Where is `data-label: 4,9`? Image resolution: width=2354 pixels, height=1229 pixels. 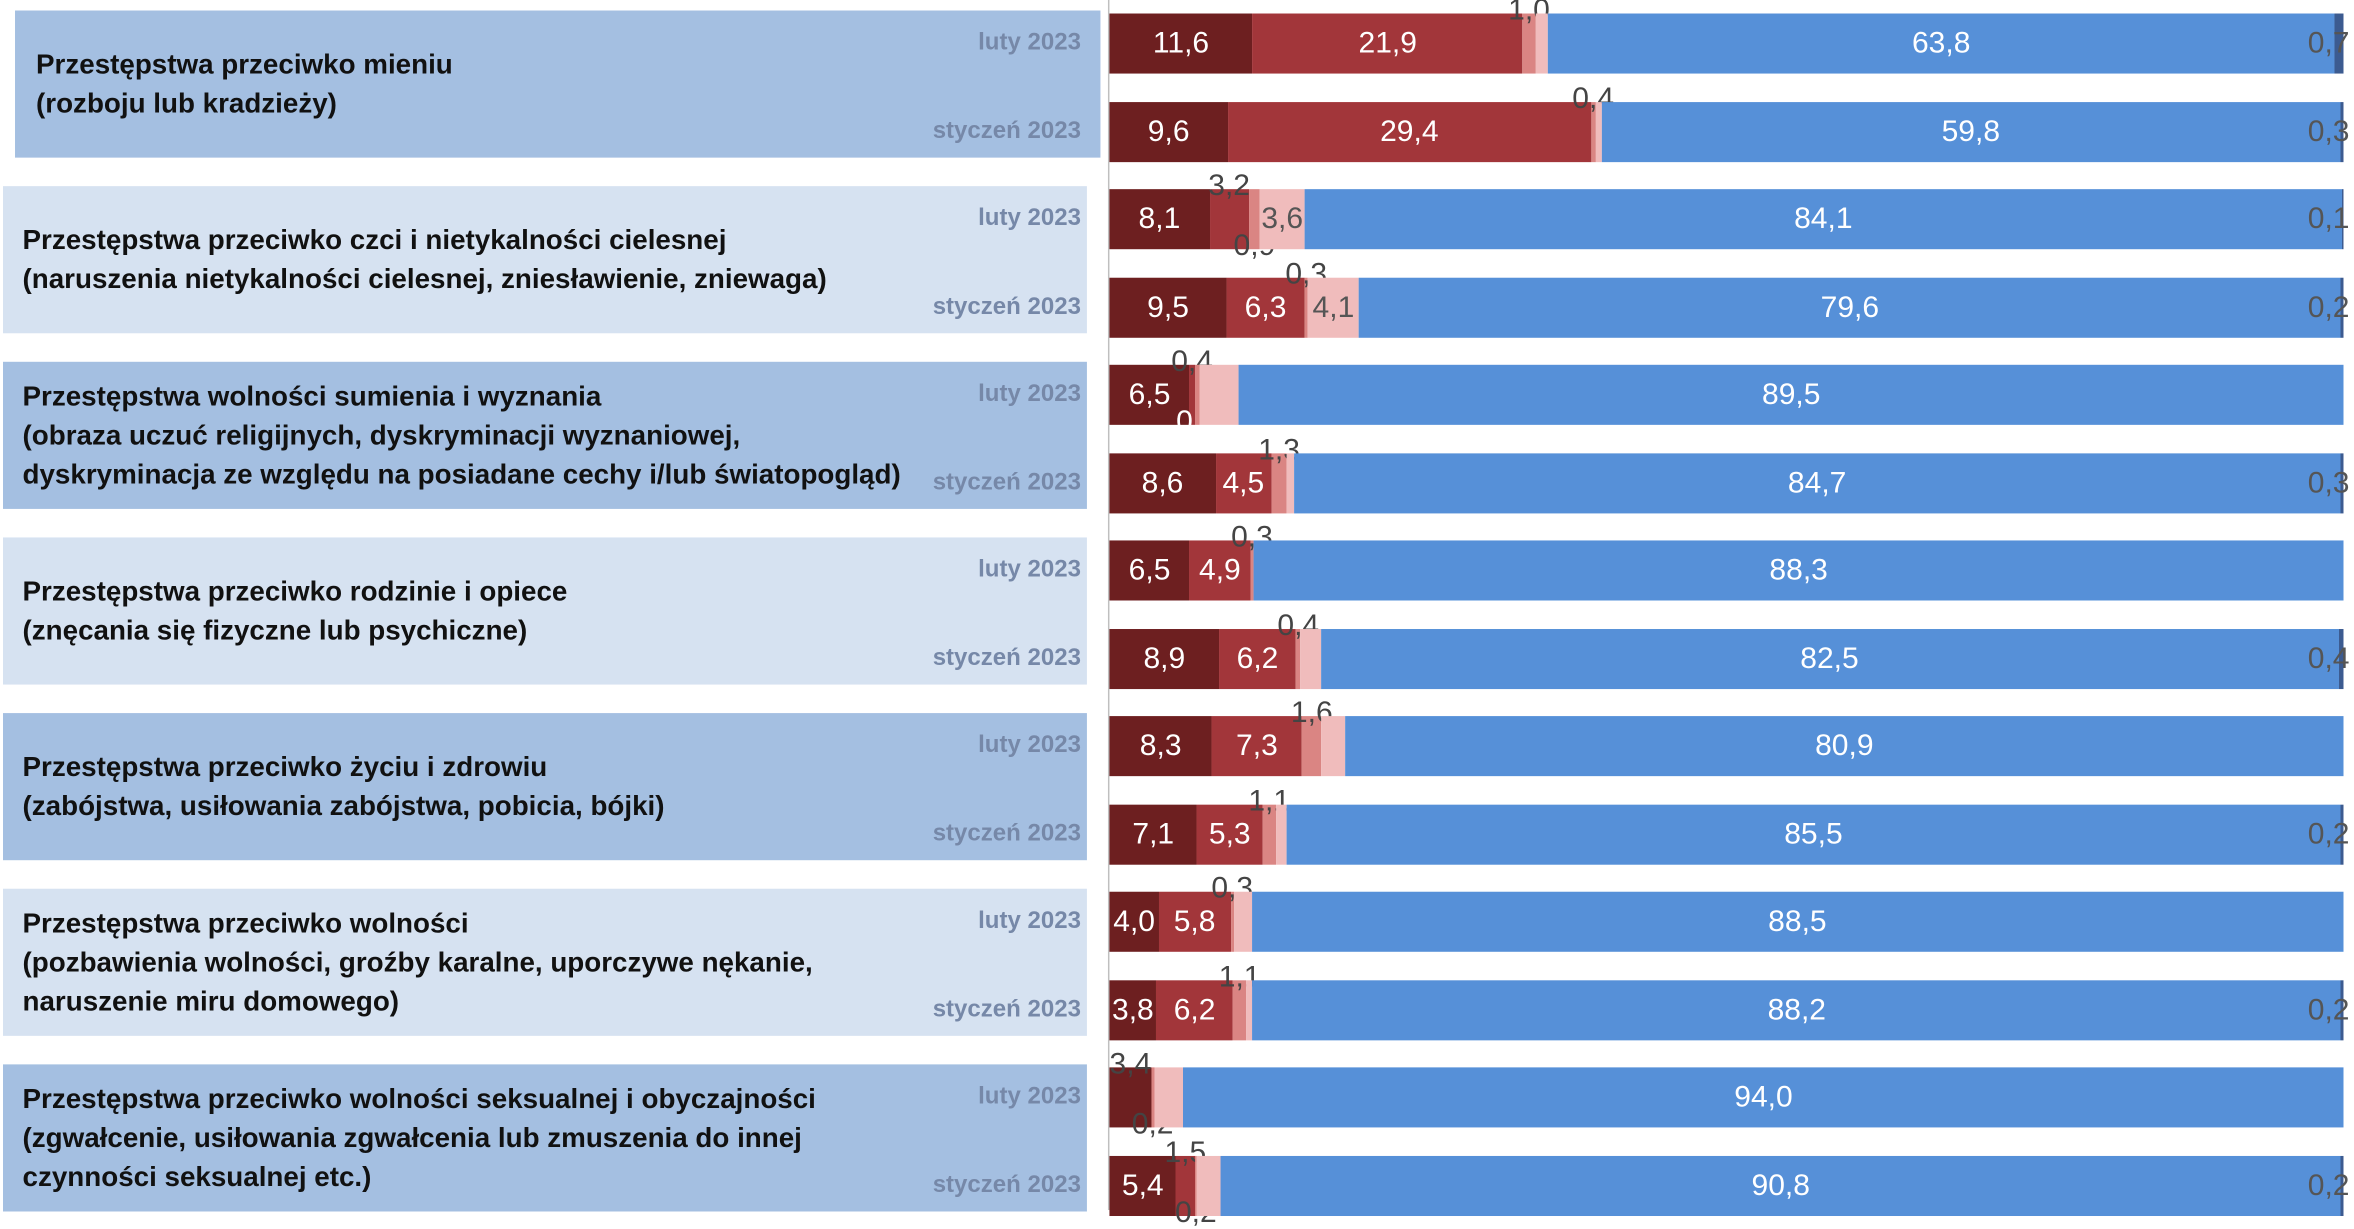
data-label: 4,9 is located at coordinates (1220, 570).